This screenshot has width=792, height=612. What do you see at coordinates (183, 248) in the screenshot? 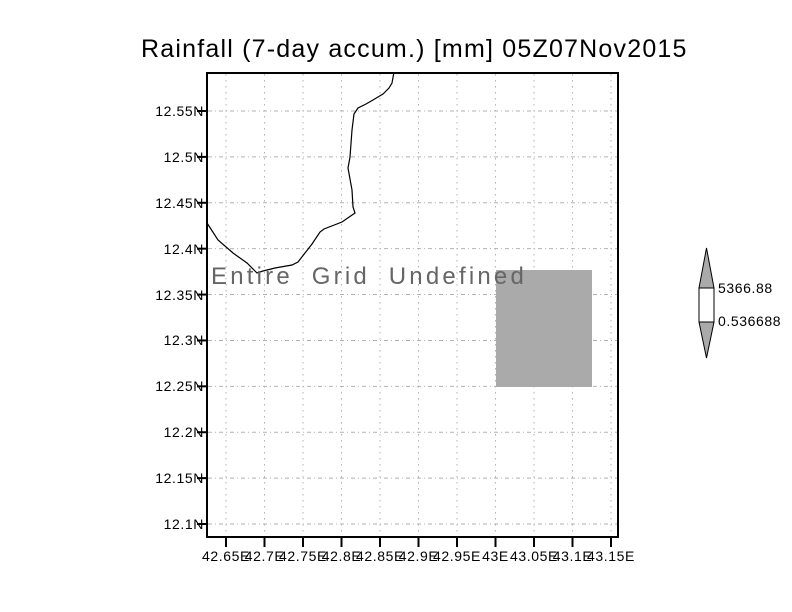
I see `lat-tick-label: 12.4N` at bounding box center [183, 248].